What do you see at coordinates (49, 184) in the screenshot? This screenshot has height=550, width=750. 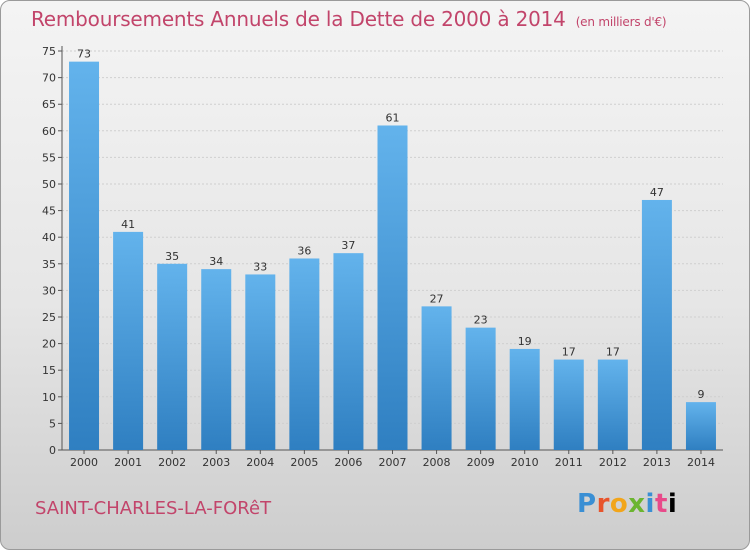 I see `y-tick-label: 50` at bounding box center [49, 184].